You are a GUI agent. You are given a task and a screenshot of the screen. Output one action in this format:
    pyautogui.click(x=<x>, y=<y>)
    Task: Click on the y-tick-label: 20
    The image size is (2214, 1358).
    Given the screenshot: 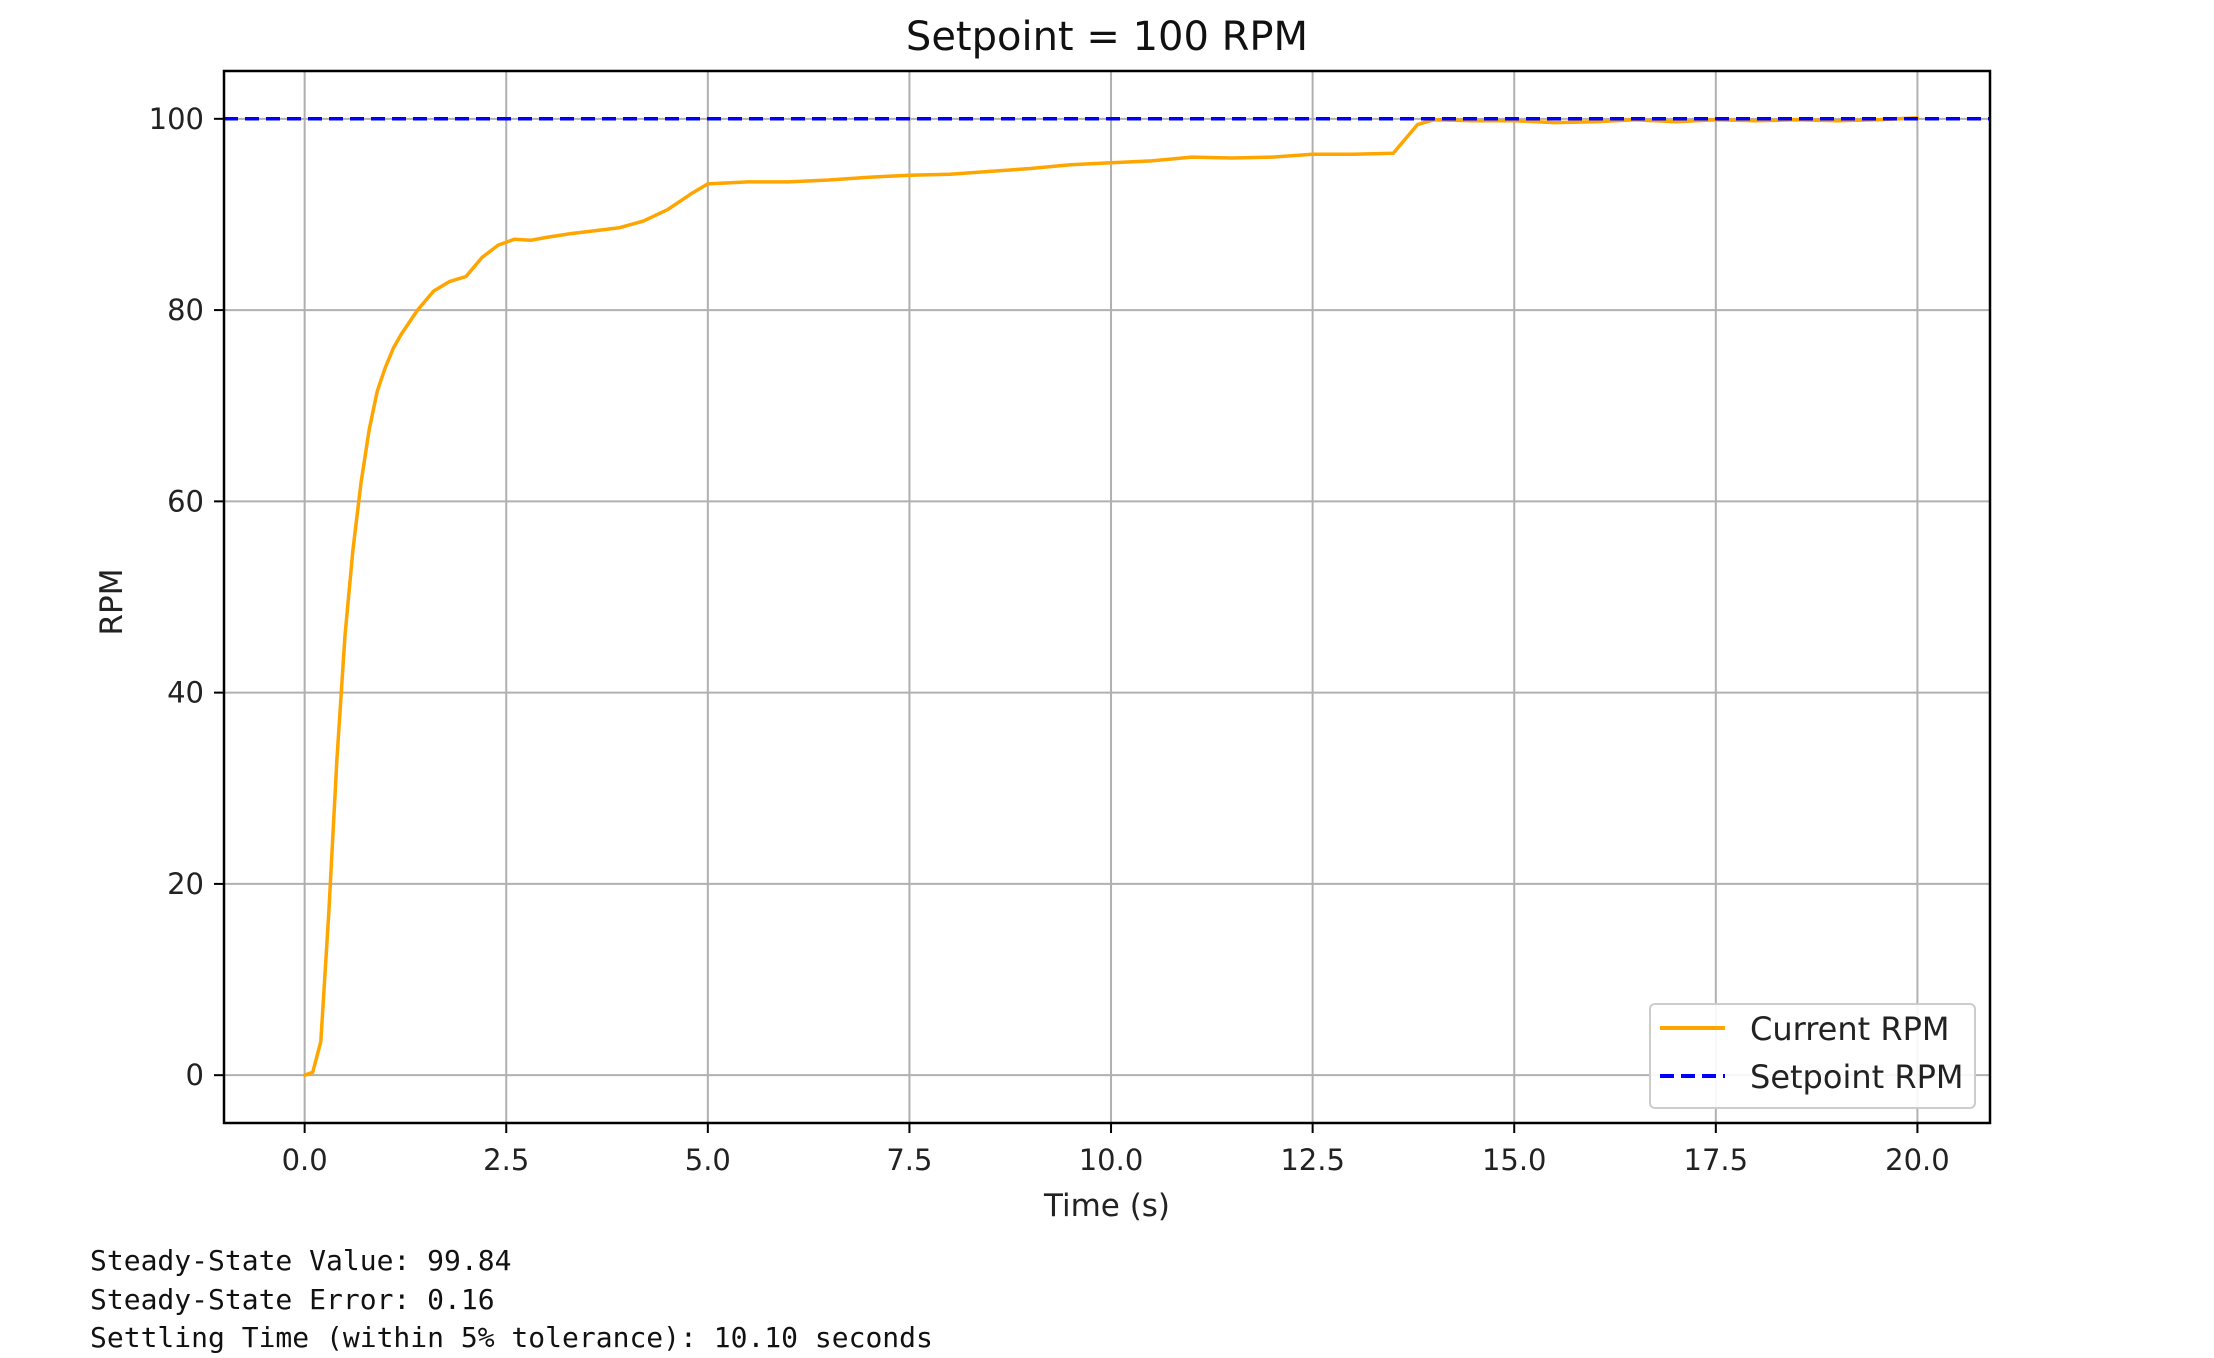 What is the action you would take?
    pyautogui.click(x=185, y=884)
    